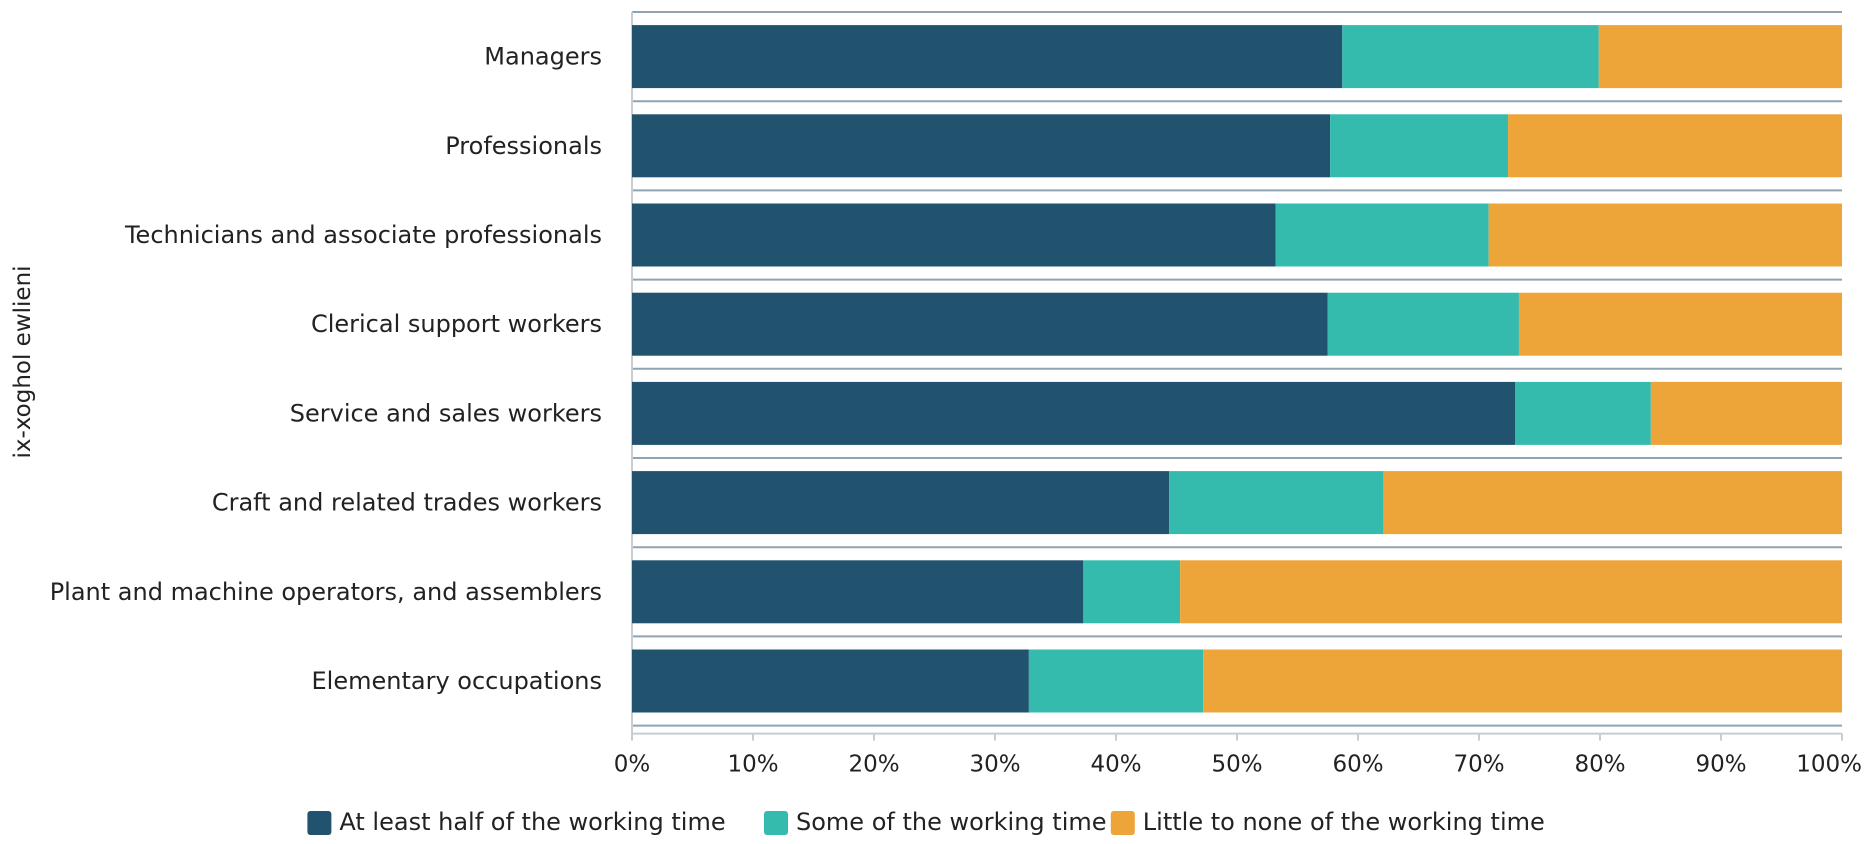 The height and width of the screenshot is (844, 1865). Describe the element at coordinates (1478, 765) in the screenshot. I see `x-tick-label: 70%` at that location.